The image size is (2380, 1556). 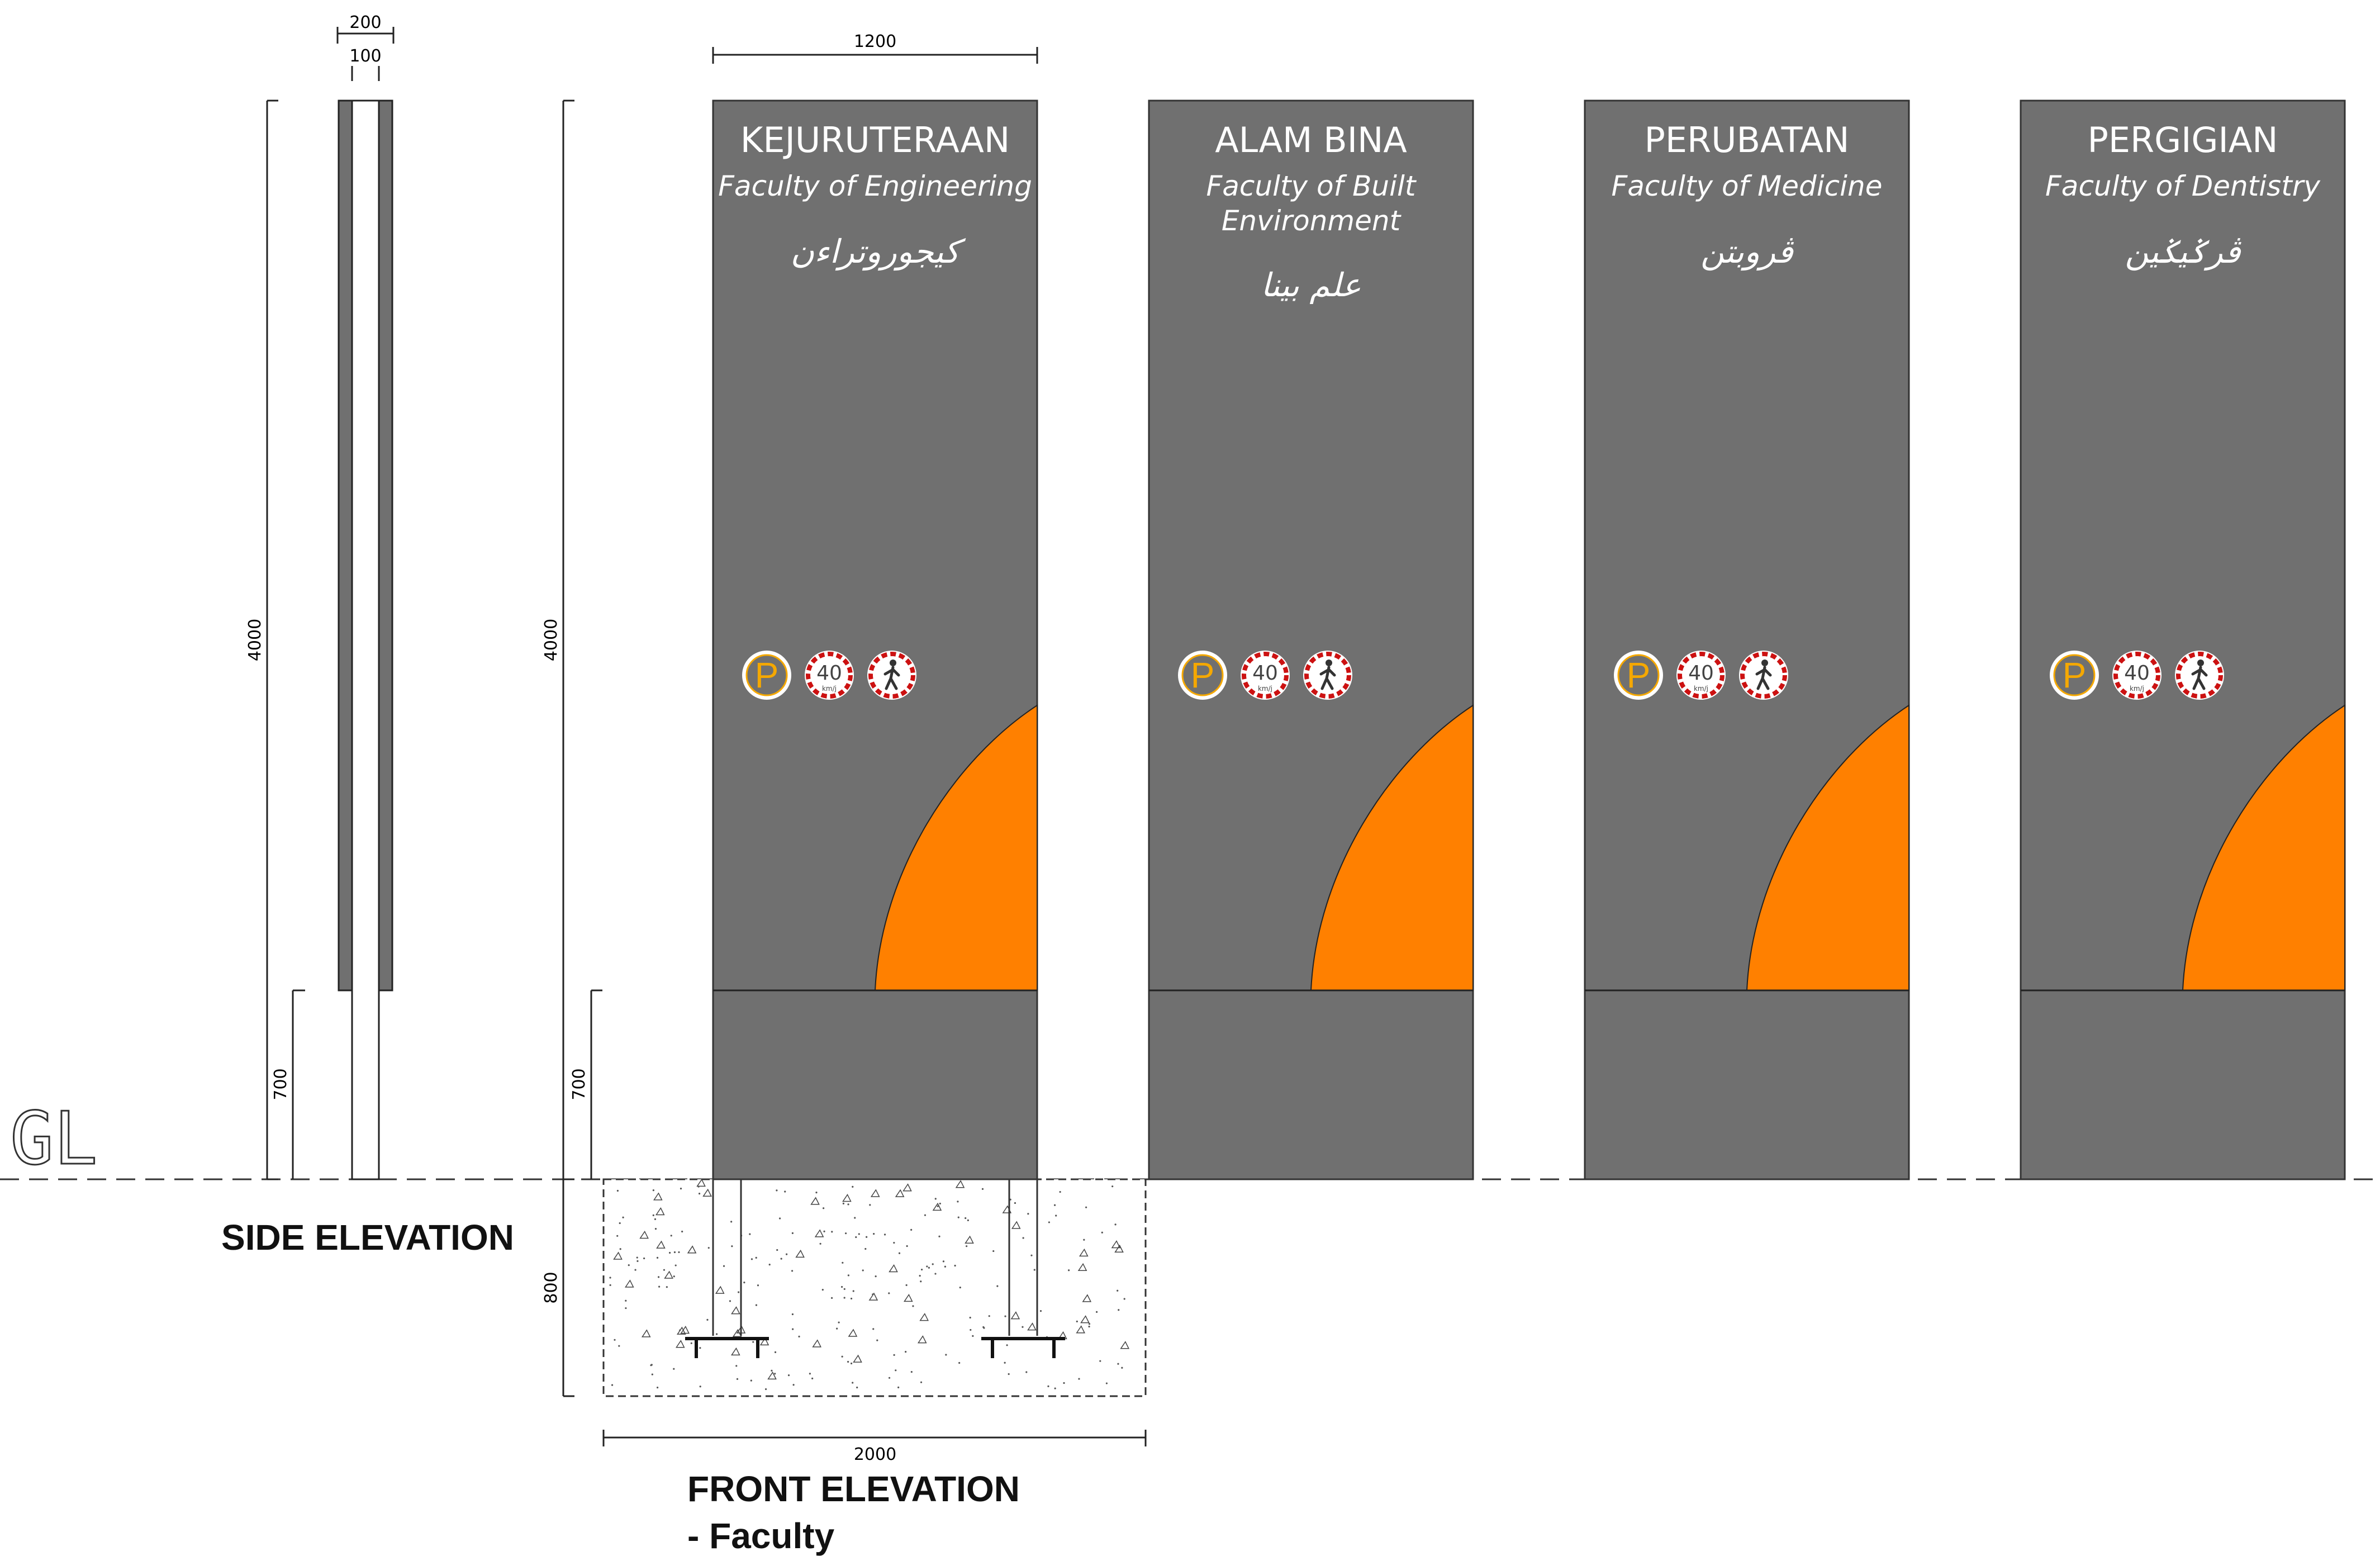 I want to click on gl-label: GL, so click(x=54, y=1138).